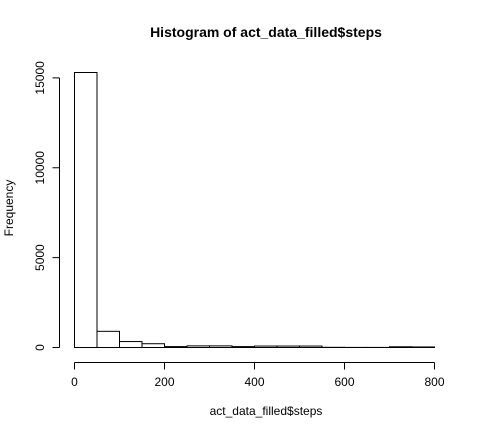  What do you see at coordinates (74, 382) in the screenshot?
I see `x-tick-label: 0` at bounding box center [74, 382].